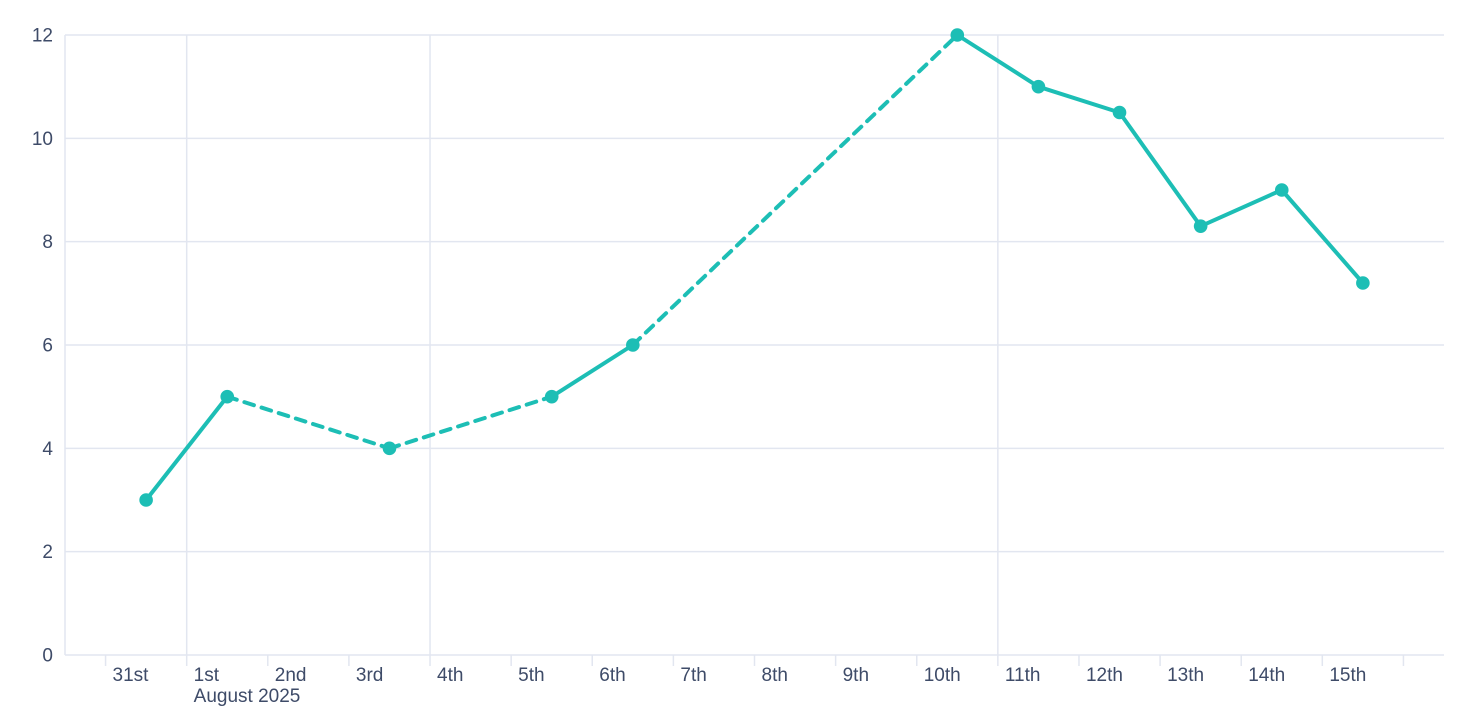 This screenshot has width=1464, height=726. I want to click on y-axis-label: 0, so click(47, 656).